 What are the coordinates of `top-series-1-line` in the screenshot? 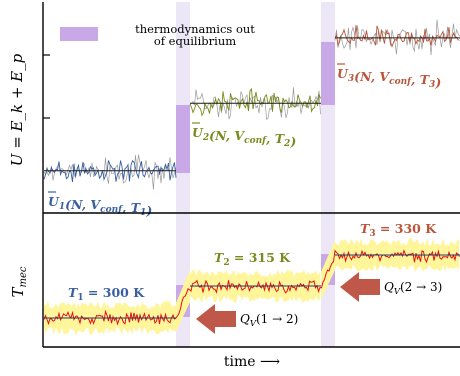 It's located at (110, 171).